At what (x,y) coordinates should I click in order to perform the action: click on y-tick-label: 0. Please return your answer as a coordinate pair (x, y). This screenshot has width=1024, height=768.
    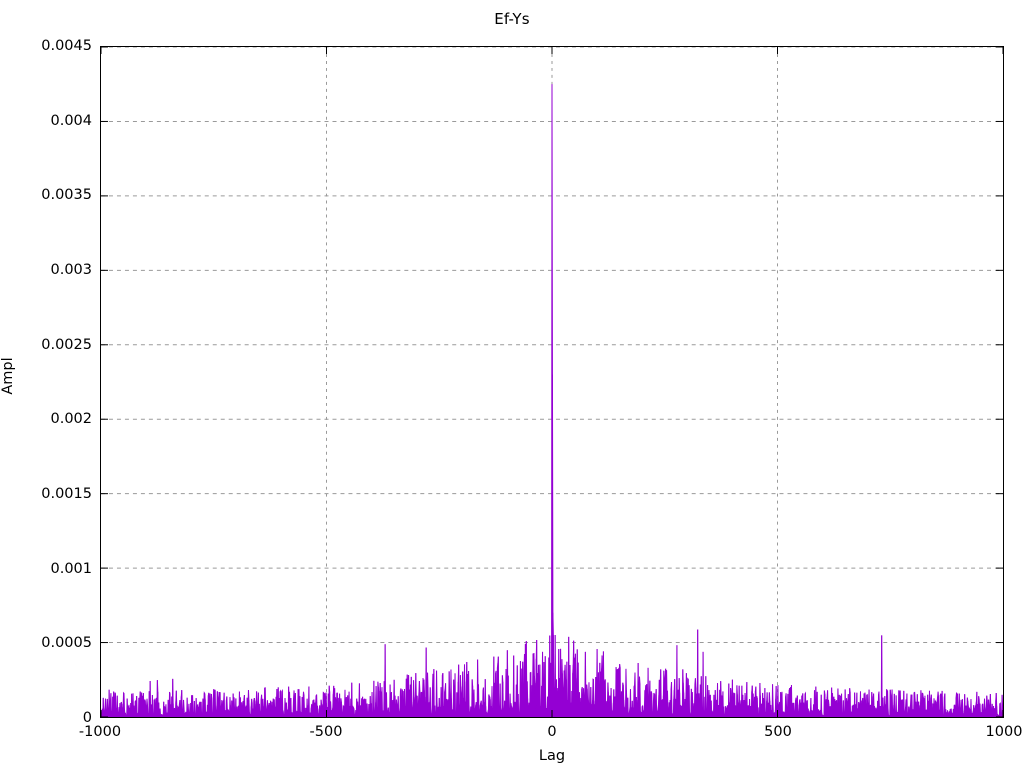
    Looking at the image, I should click on (87, 718).